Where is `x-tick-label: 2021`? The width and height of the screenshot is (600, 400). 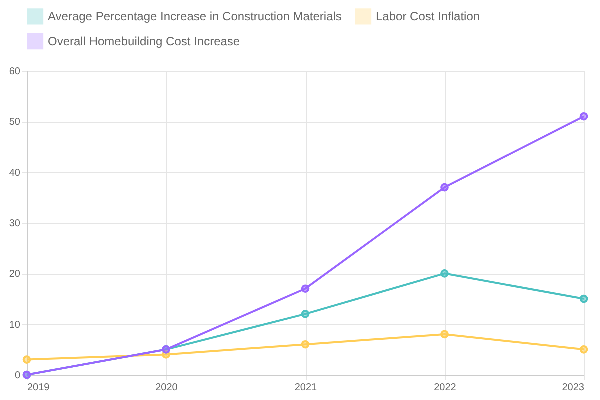 x-tick-label: 2021 is located at coordinates (306, 388).